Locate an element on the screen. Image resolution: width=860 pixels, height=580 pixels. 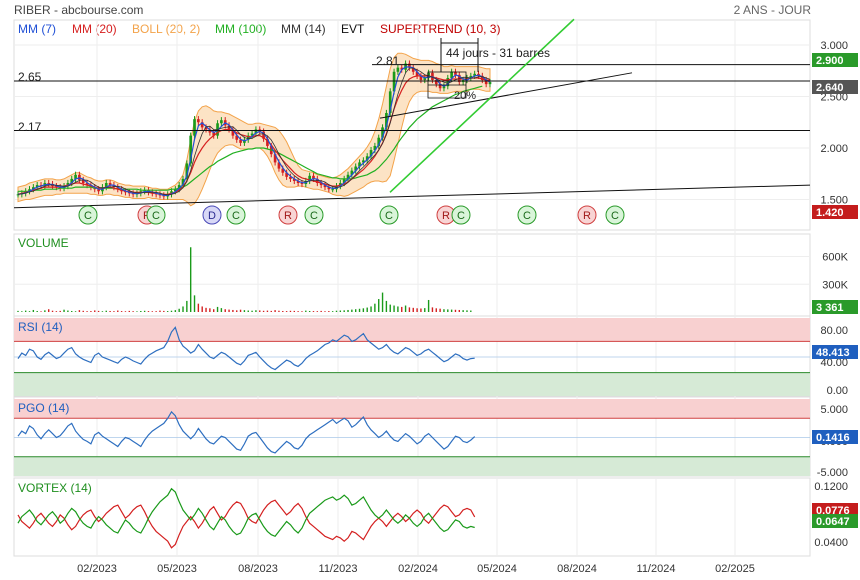
pgo-panel: PGO (14) is located at coordinates (412, 437).